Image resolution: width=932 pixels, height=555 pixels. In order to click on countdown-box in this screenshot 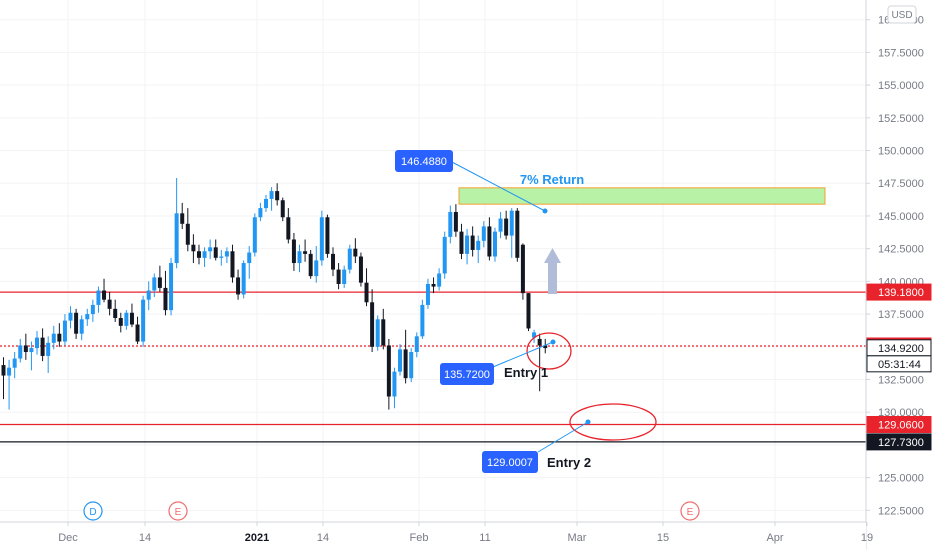, I will do `click(899, 364)`.